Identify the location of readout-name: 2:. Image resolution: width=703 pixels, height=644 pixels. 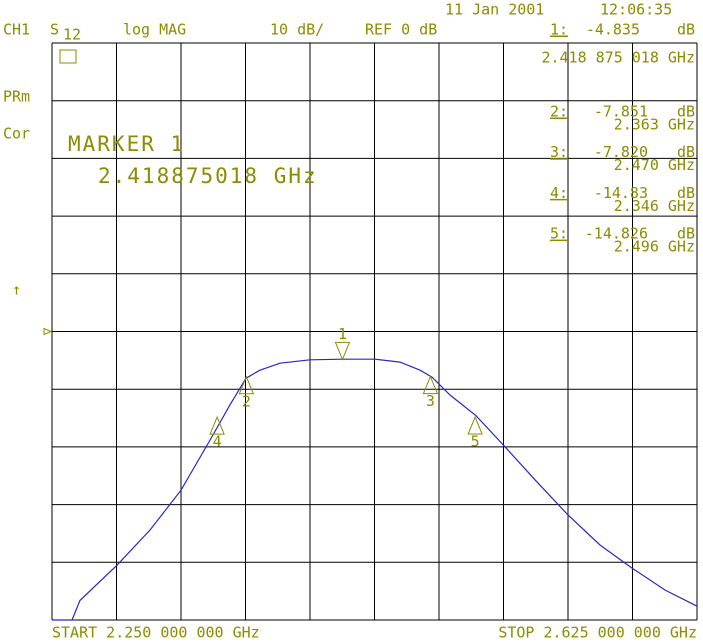
(559, 112).